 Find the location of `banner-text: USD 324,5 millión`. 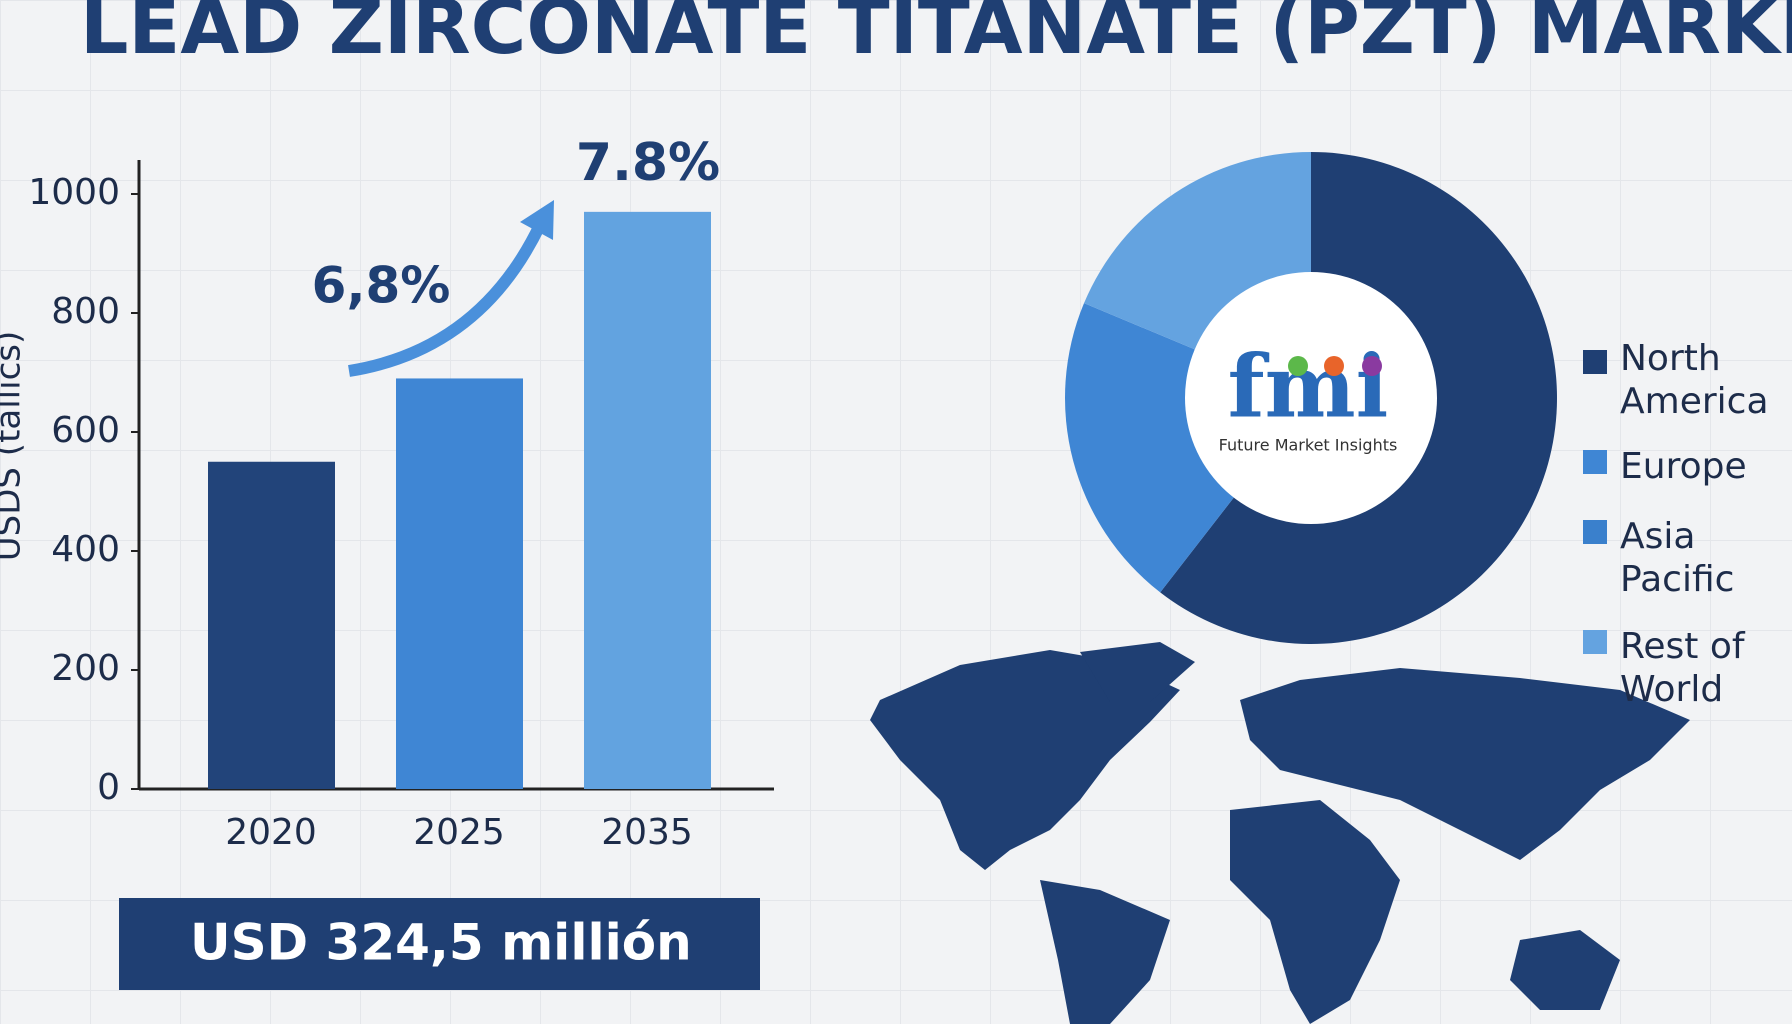

banner-text: USD 324,5 millión is located at coordinates (441, 943).